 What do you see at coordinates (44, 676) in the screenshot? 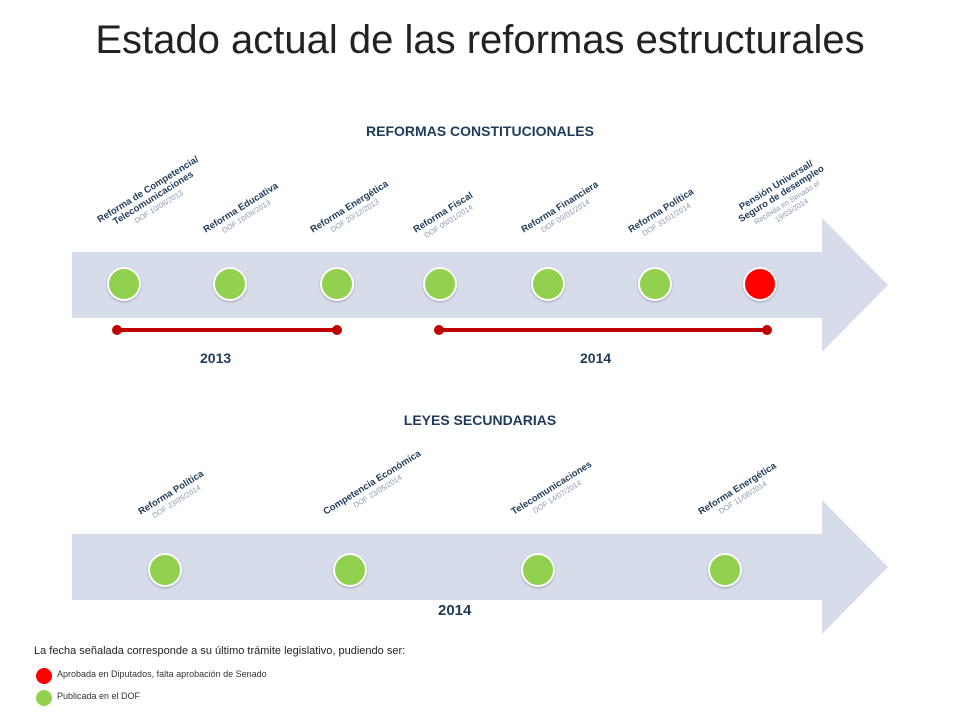
I see `legend-approved-dot` at bounding box center [44, 676].